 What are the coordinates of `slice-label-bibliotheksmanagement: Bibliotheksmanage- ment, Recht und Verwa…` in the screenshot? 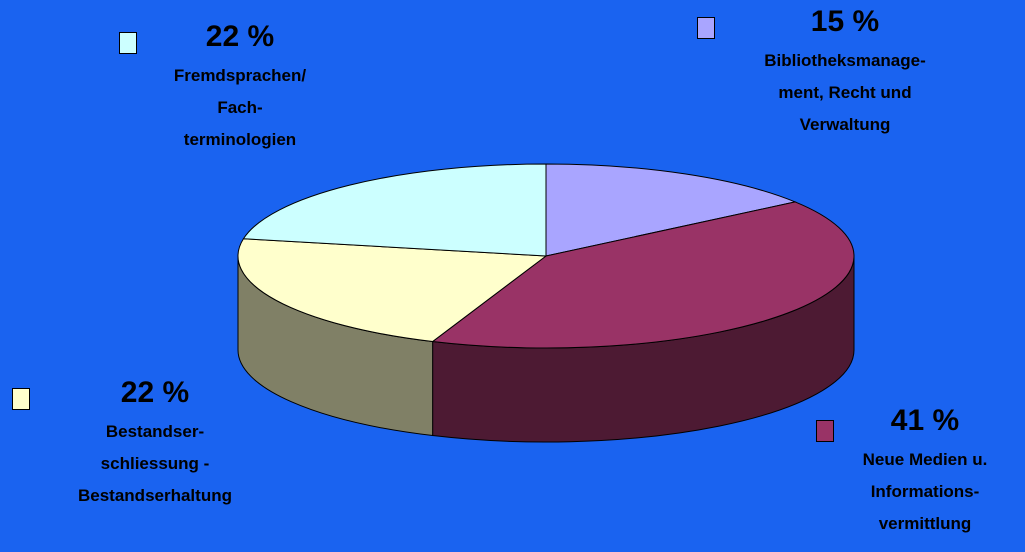 It's located at (845, 92).